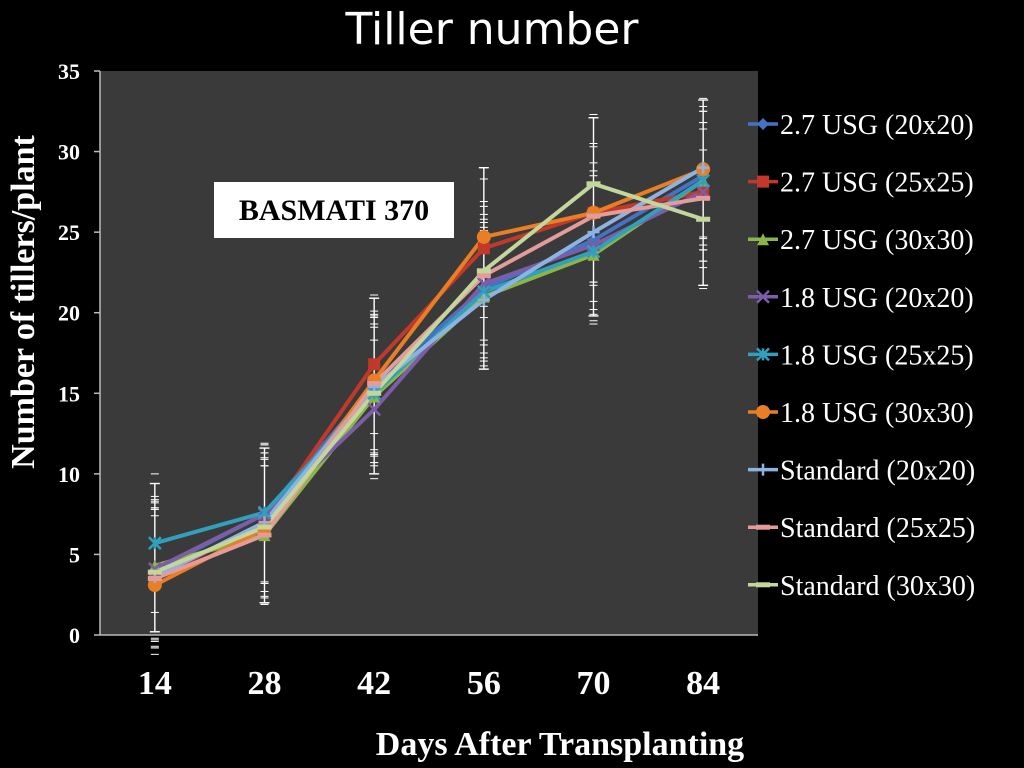  I want to click on y-tick-label: 35, so click(69, 71).